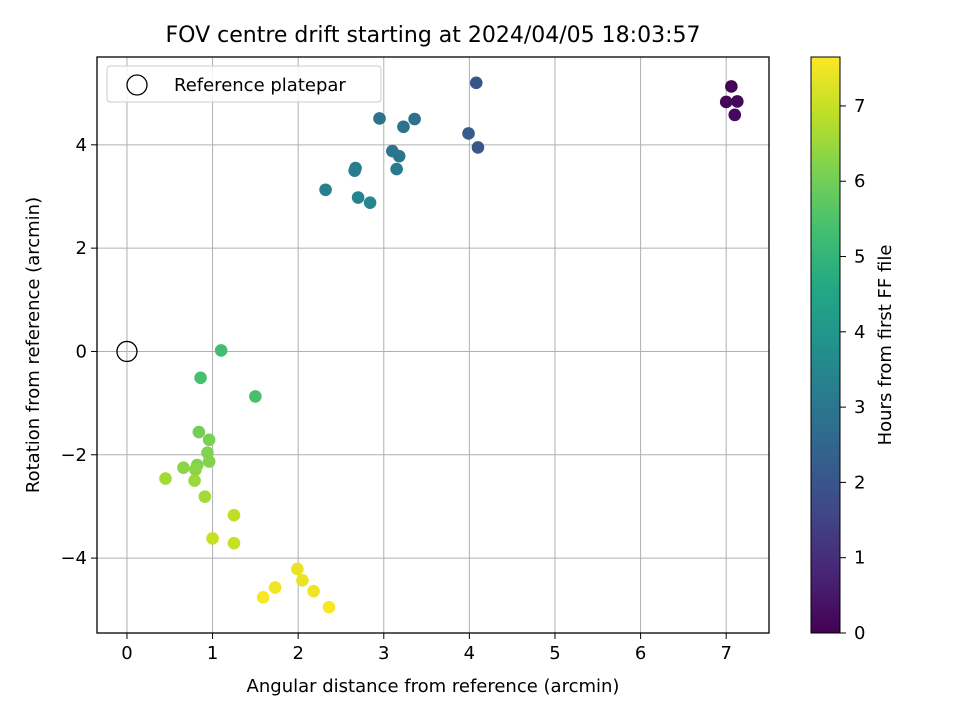  Describe the element at coordinates (81, 248) in the screenshot. I see `y-tick-label: 2` at that location.